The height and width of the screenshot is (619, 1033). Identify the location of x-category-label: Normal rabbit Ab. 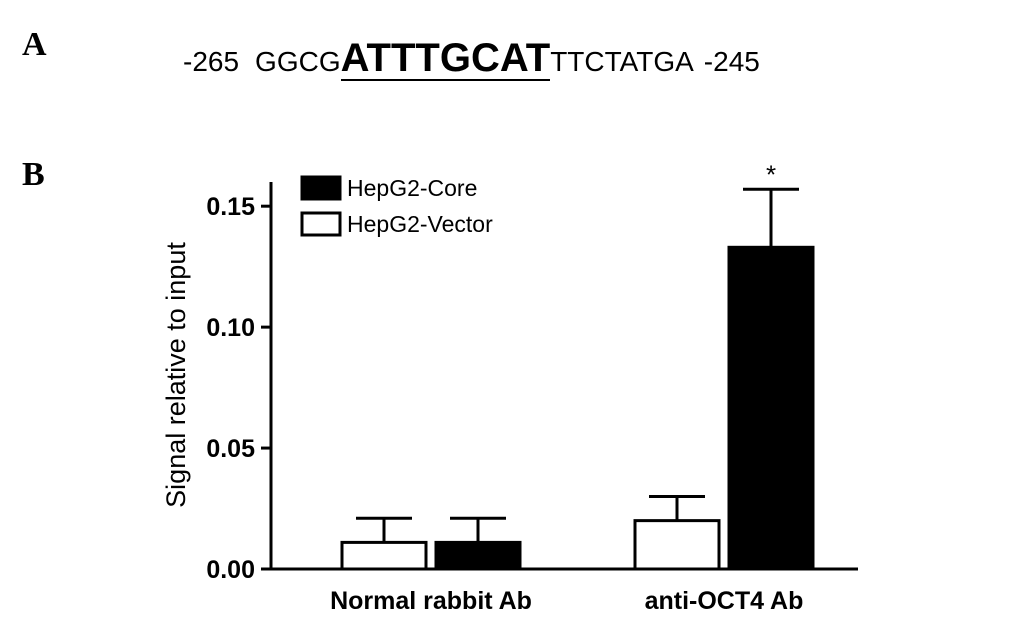
(431, 601).